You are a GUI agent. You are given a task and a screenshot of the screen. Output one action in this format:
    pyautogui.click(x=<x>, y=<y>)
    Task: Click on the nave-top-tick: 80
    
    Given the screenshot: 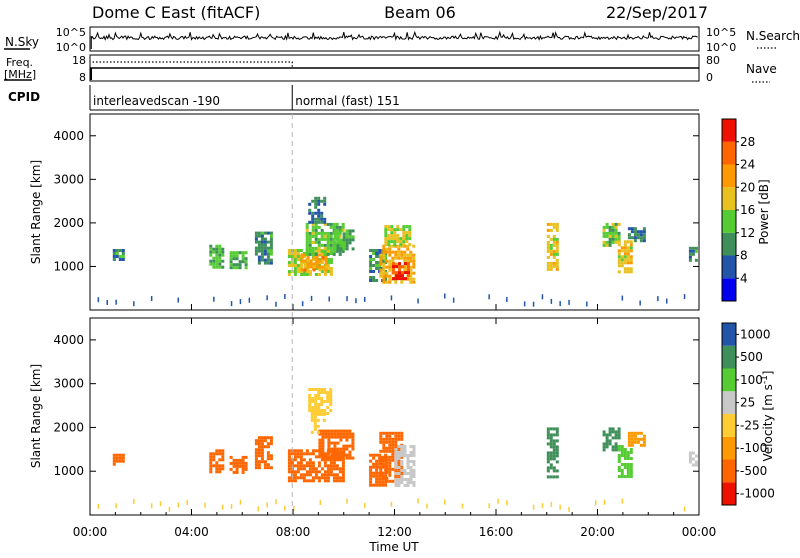 What is the action you would take?
    pyautogui.click(x=713, y=60)
    